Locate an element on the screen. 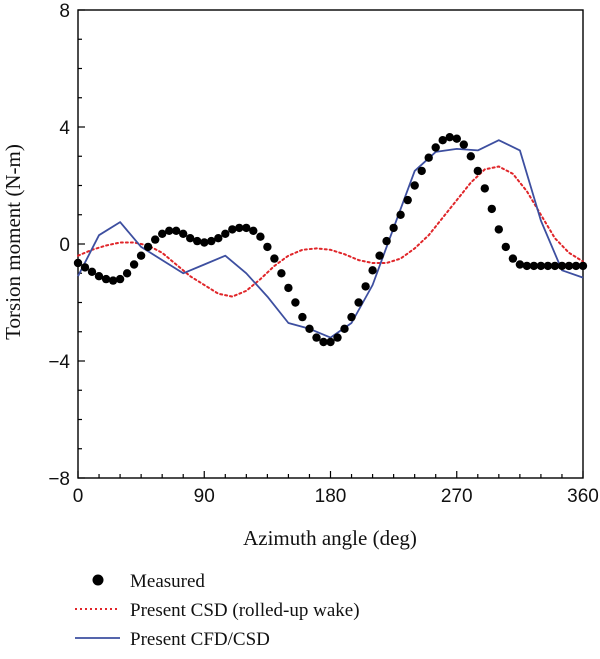 The width and height of the screenshot is (600, 659). legend-item-csd: Present CSD (rolled-up wake) is located at coordinates (217, 610).